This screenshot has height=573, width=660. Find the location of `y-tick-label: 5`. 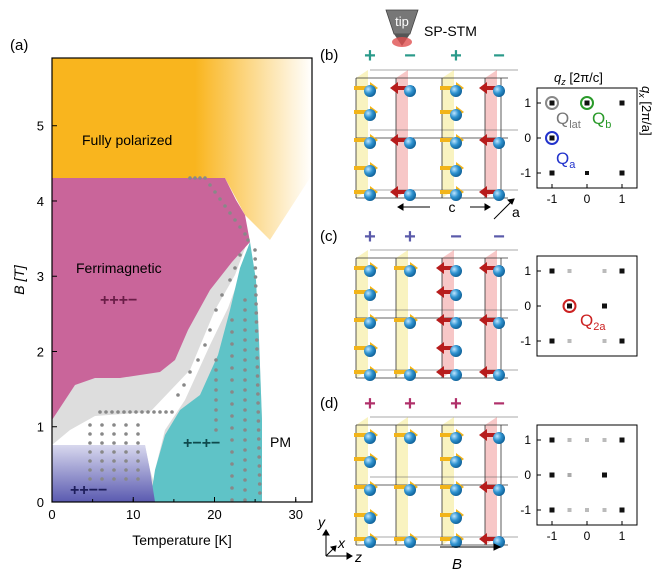

y-tick-label: 5 is located at coordinates (40, 126).